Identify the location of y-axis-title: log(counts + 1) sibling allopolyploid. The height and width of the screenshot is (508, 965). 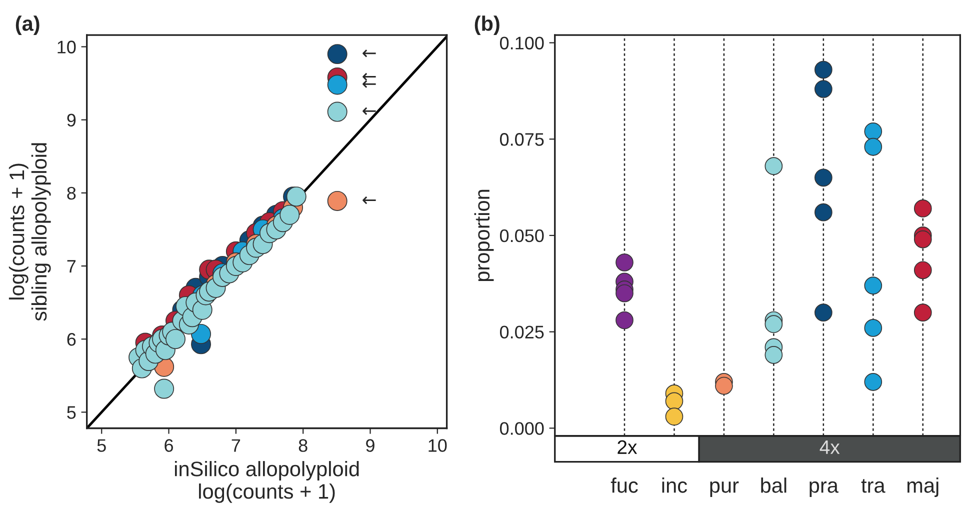
(29, 232).